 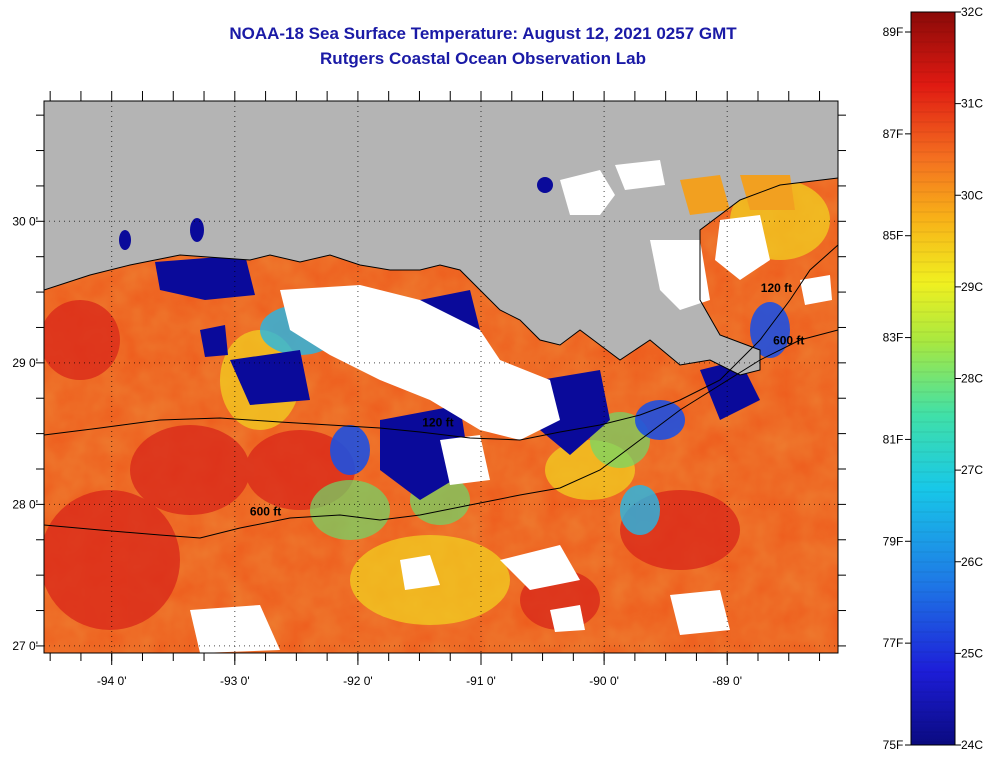 I want to click on lon-tick-label: -91 0', so click(x=481, y=681).